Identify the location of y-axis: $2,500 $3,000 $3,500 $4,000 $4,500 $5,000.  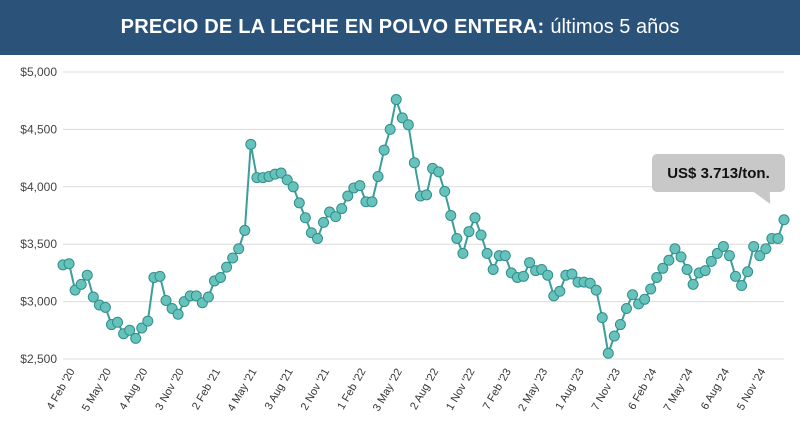
(38, 215).